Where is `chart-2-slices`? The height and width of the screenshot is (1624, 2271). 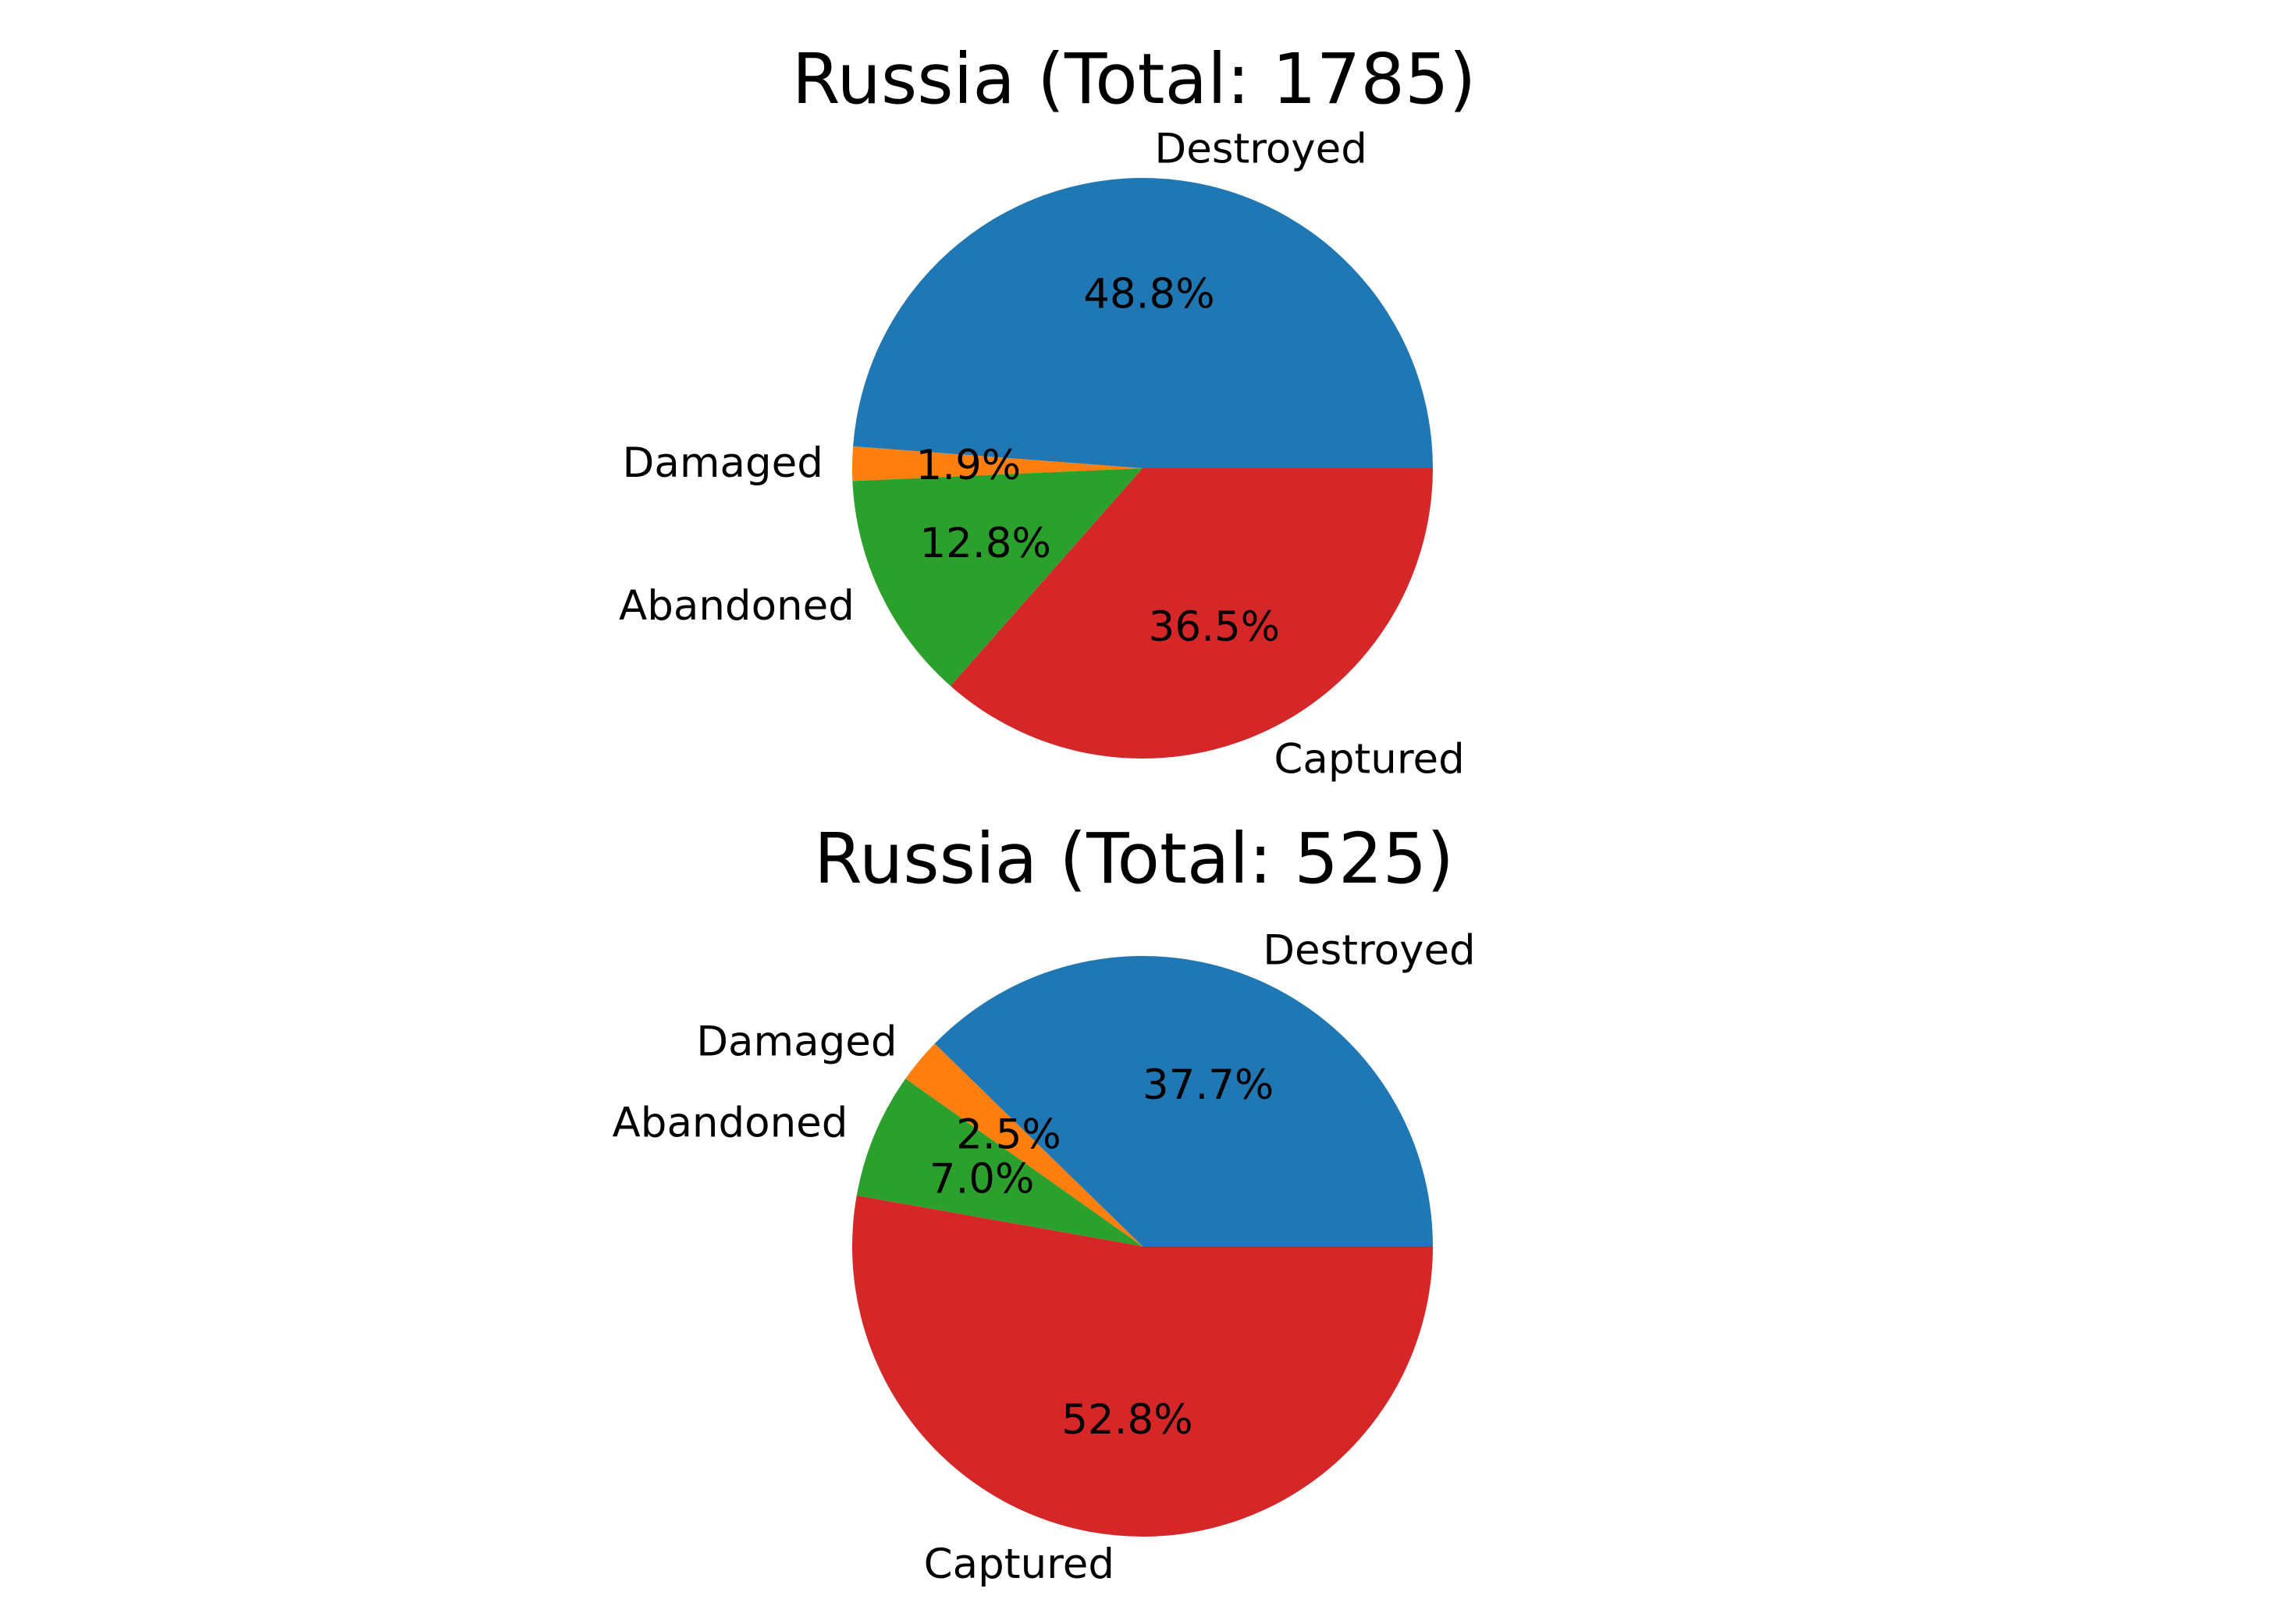
chart-2-slices is located at coordinates (1142, 1246).